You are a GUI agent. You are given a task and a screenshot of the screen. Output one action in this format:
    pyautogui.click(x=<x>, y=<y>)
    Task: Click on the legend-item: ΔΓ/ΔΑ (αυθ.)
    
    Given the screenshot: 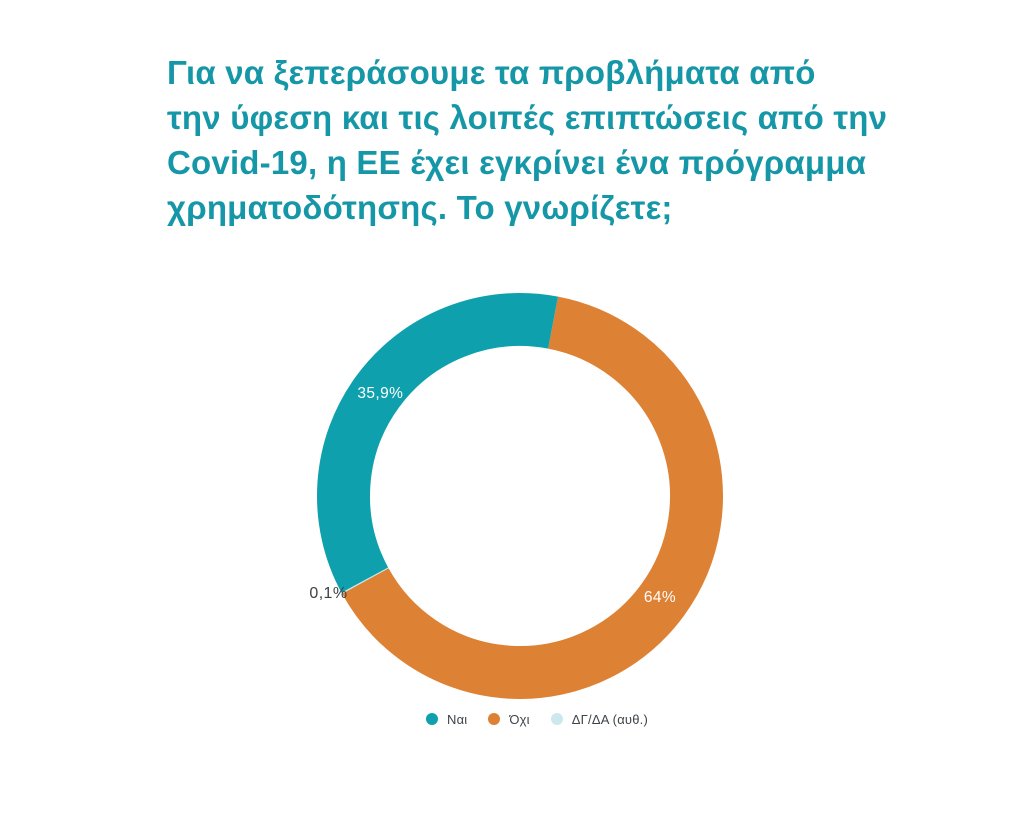 What is the action you would take?
    pyautogui.click(x=599, y=719)
    